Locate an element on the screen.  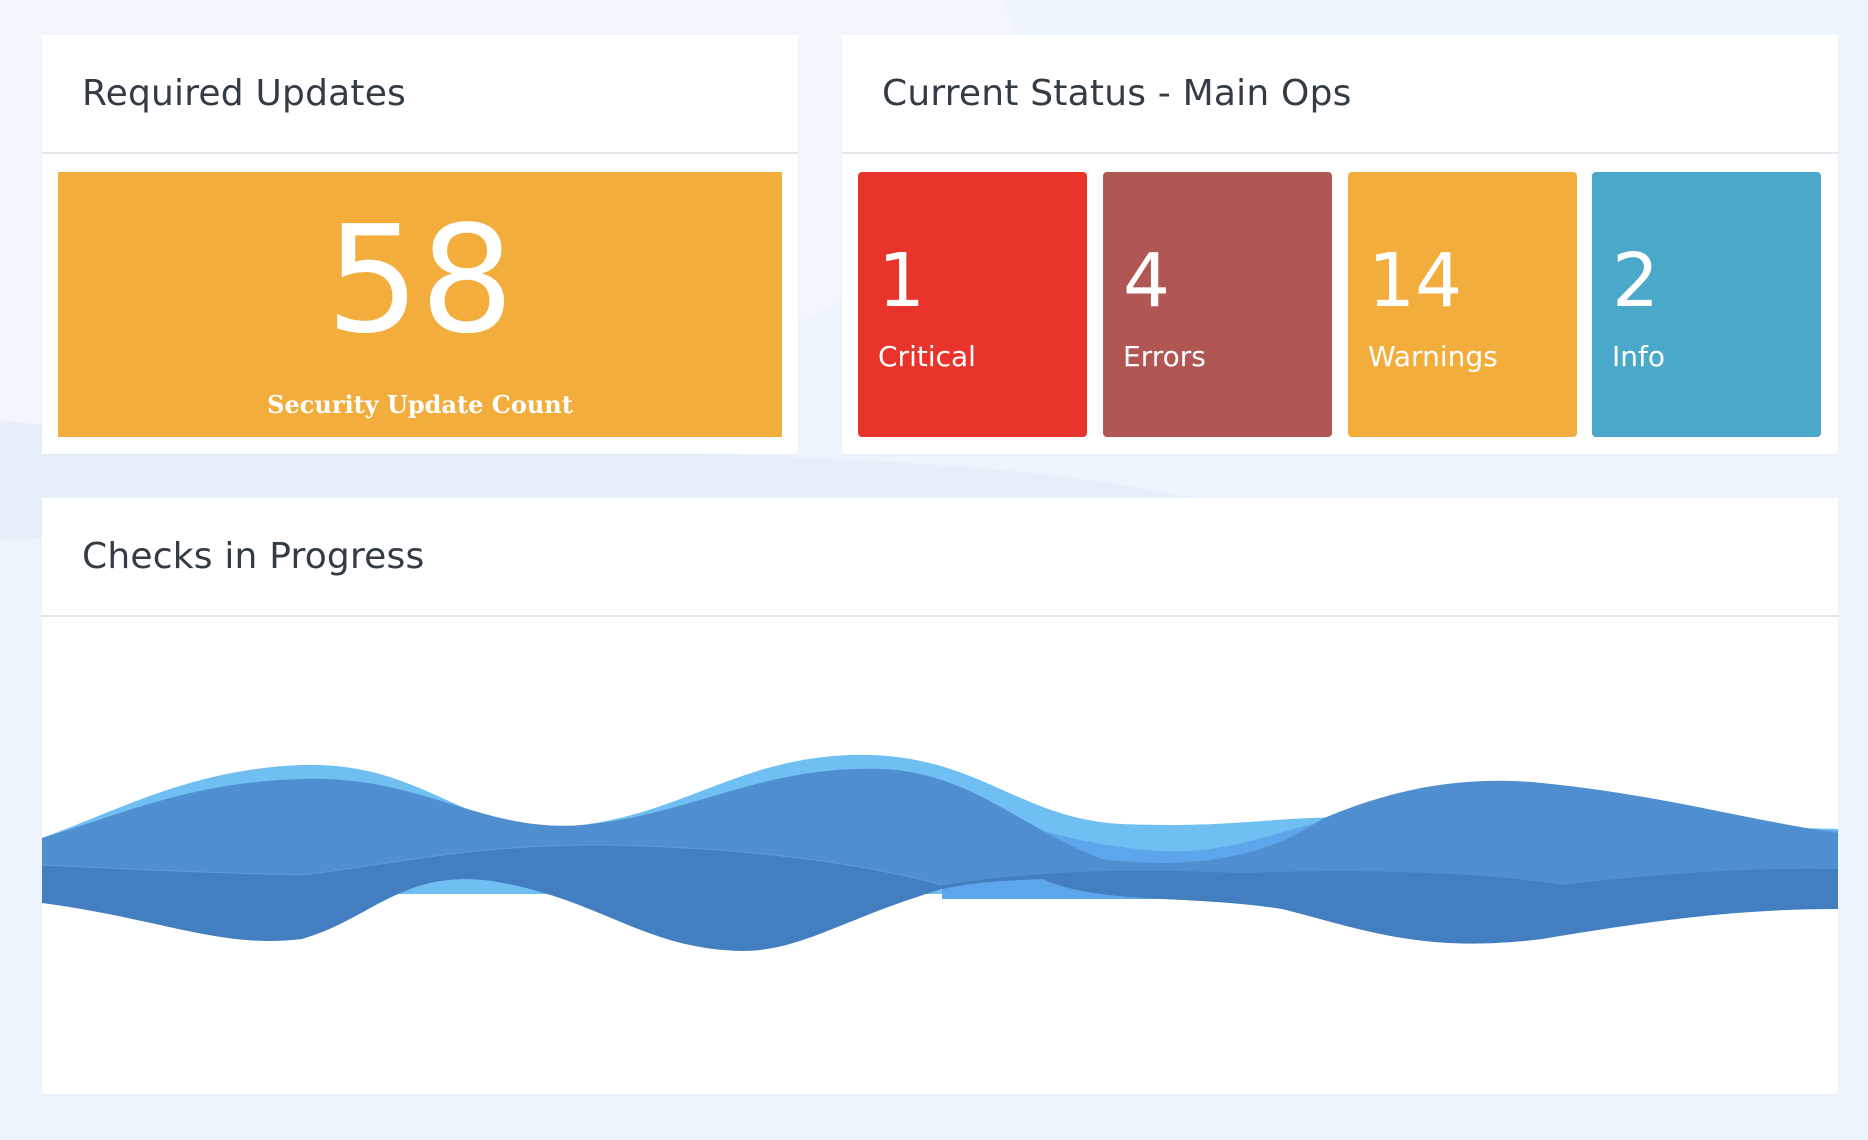
required-updates-title: Required Updates is located at coordinates (244, 93).